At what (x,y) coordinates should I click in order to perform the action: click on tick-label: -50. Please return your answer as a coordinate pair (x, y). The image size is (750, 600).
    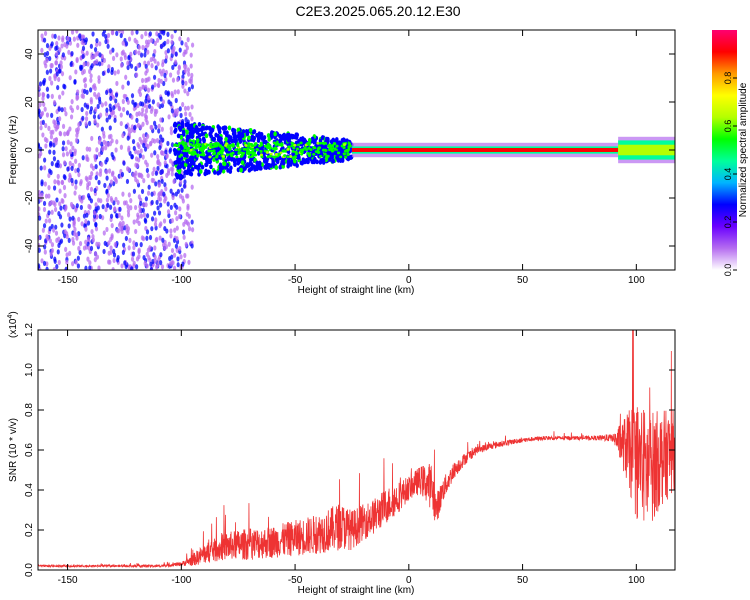
    Looking at the image, I should click on (295, 580).